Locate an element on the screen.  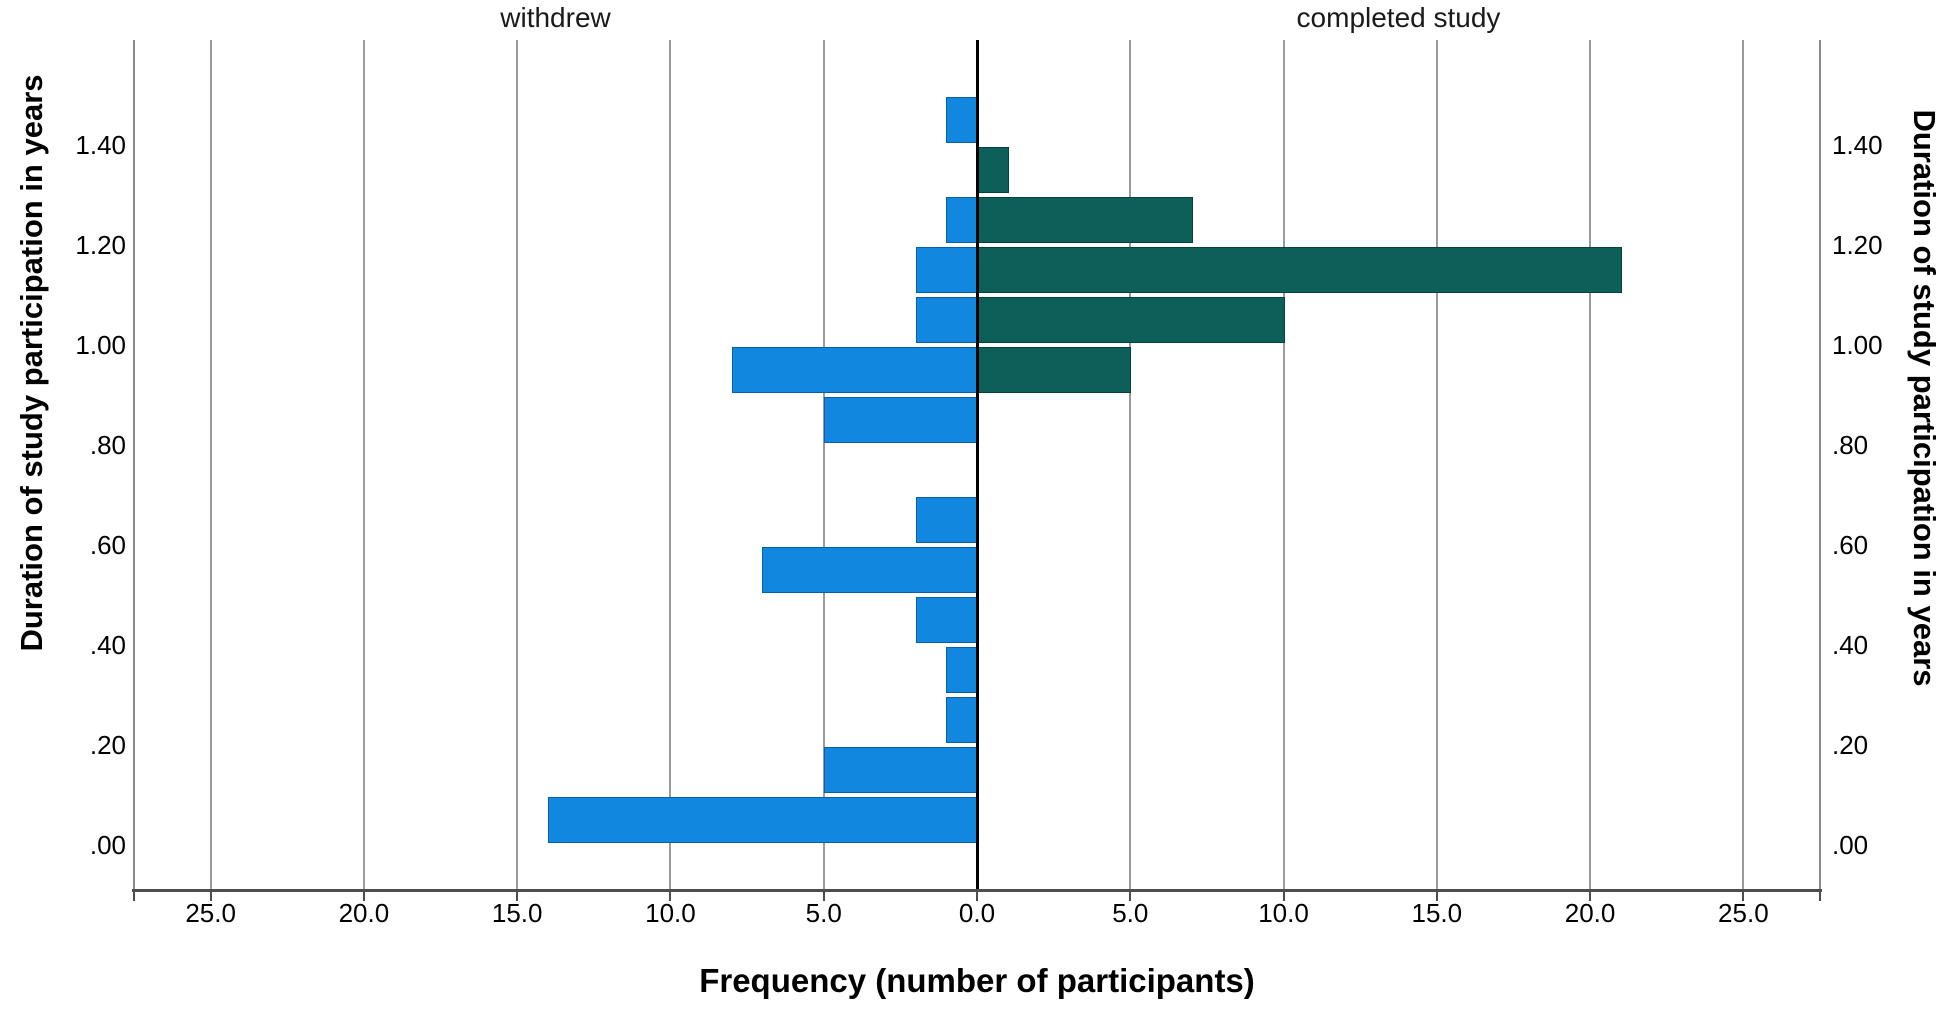
panel-title-completed-study: completed study is located at coordinates (1398, 17).